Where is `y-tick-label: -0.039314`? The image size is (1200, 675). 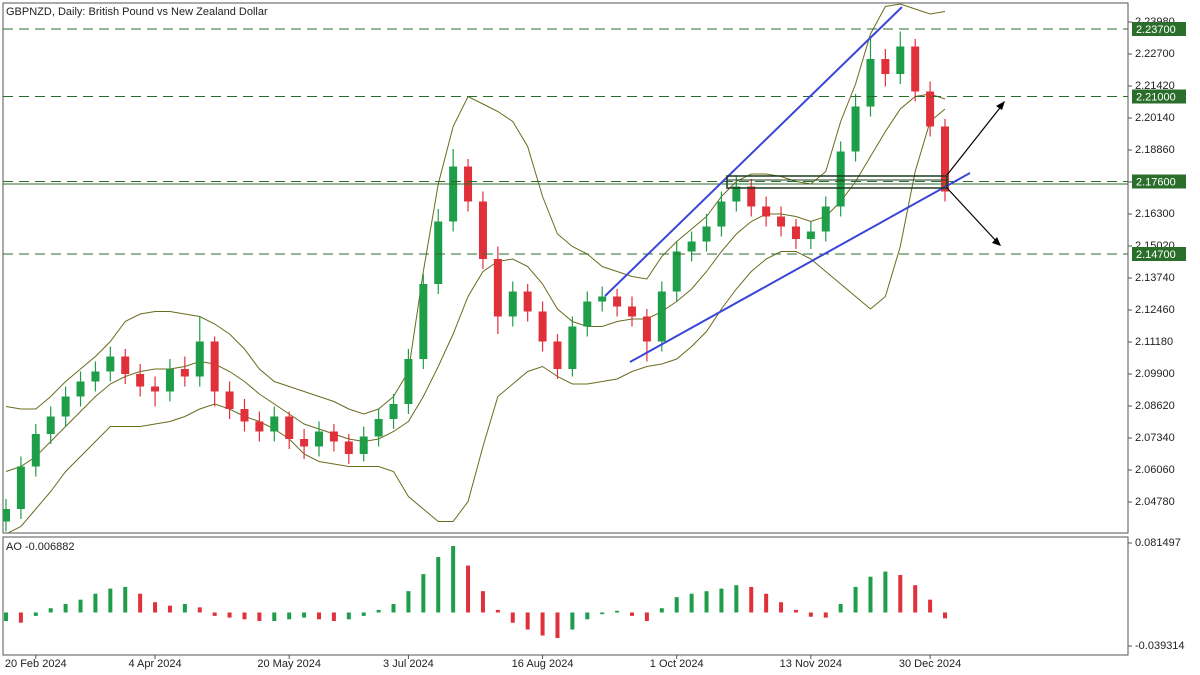 y-tick-label: -0.039314 is located at coordinates (1160, 646).